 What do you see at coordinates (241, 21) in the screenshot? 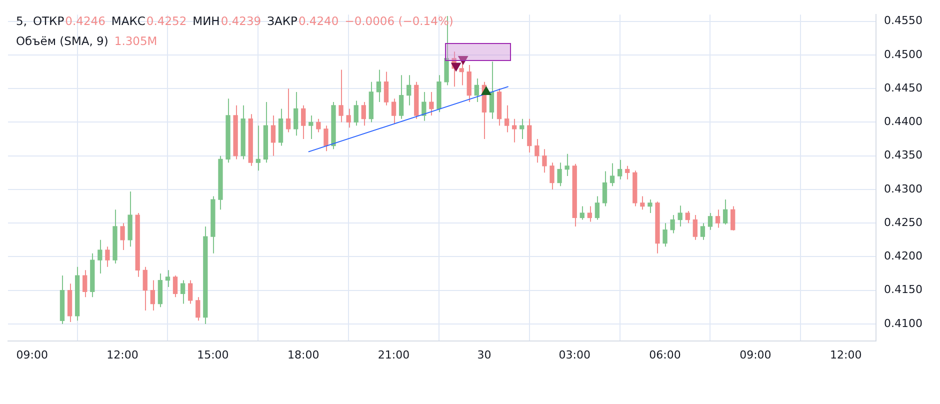
I see `annotation: 0.4239` at bounding box center [241, 21].